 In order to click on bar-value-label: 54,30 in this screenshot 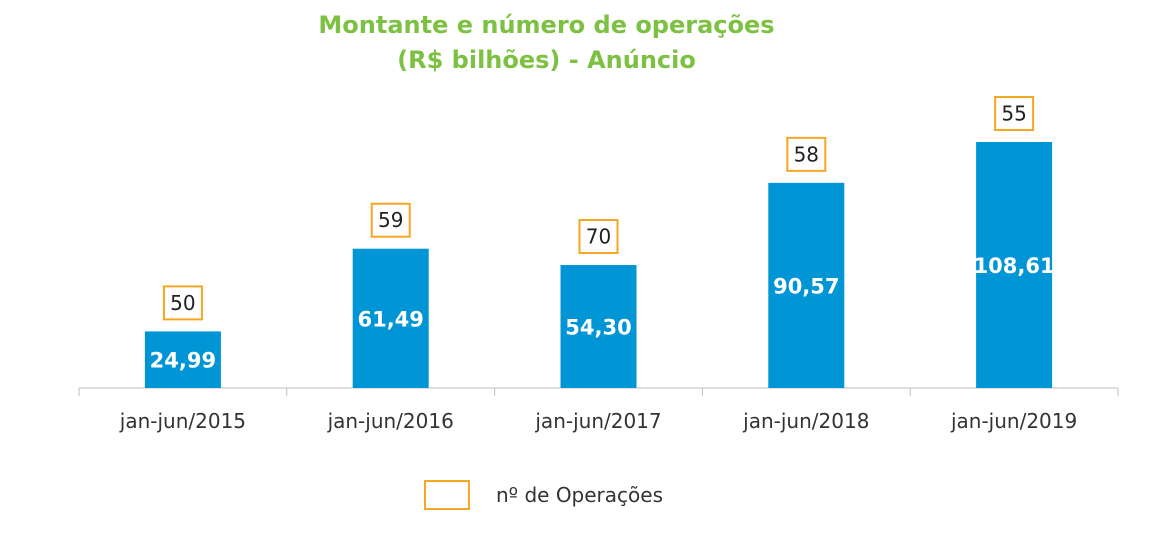, I will do `click(598, 328)`.